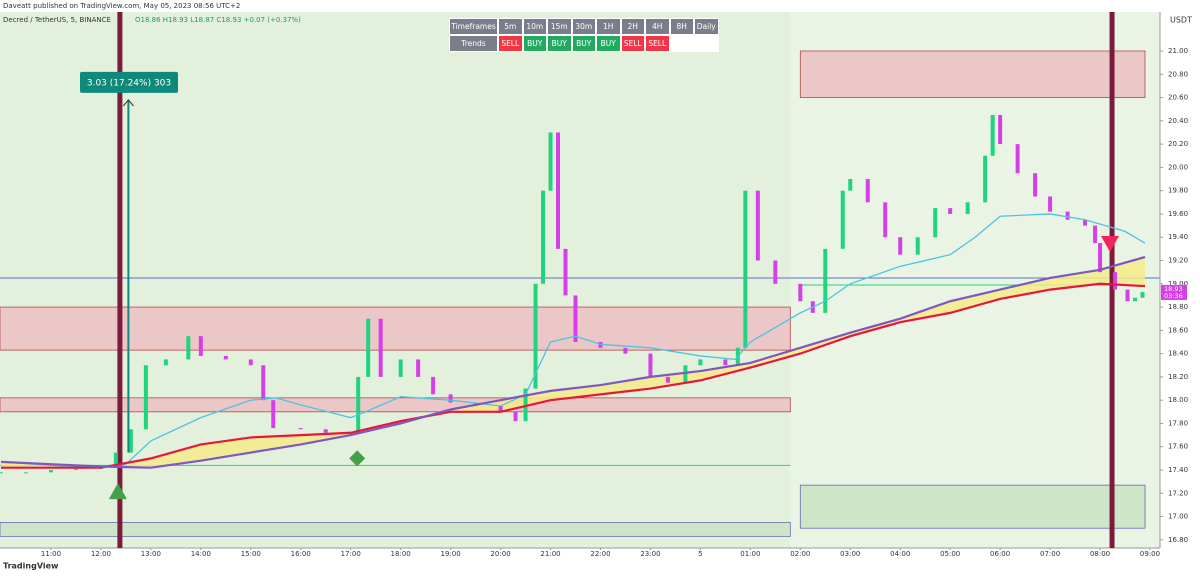 Image resolution: width=1200 pixels, height=579 pixels. Describe the element at coordinates (559, 26) in the screenshot. I see `table-cell: 15m` at that location.